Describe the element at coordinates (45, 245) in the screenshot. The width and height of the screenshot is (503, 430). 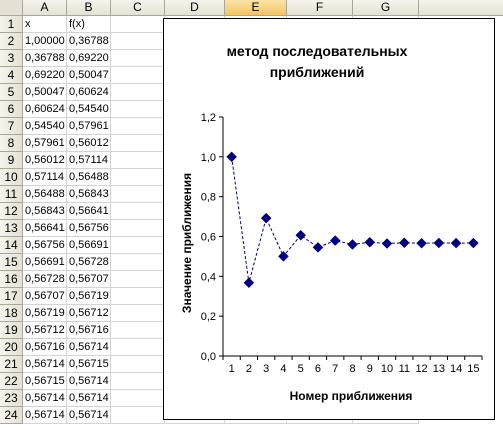
I see `cell-a14: 0,56756` at that location.